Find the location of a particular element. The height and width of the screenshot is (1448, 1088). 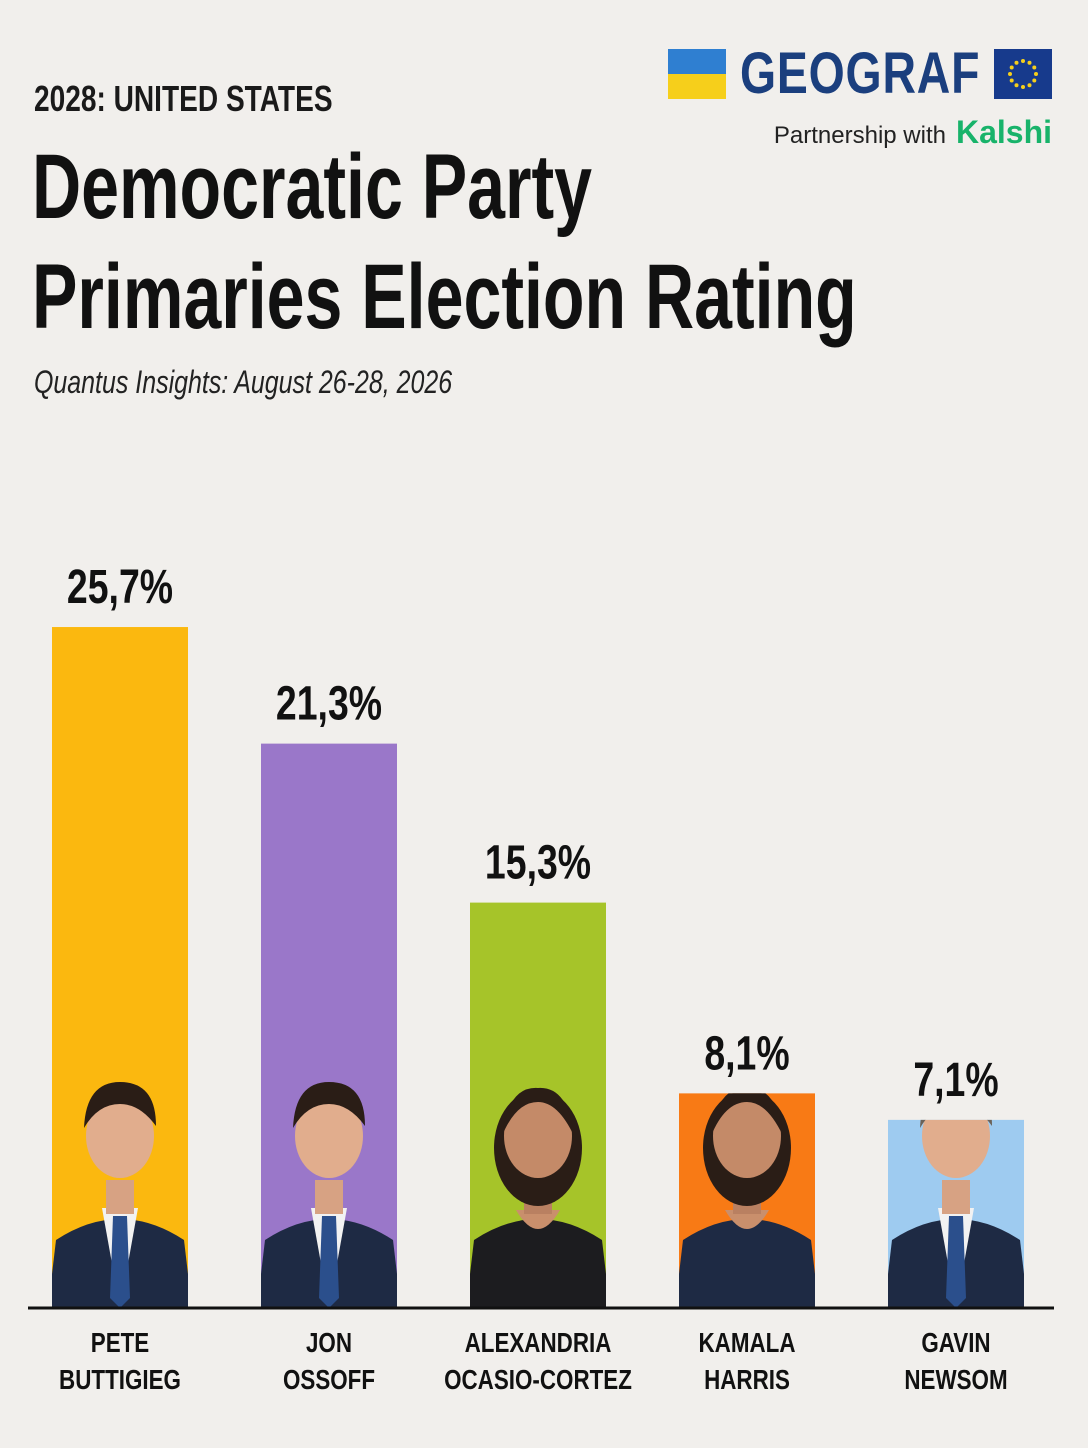

category-label-line: GAVIN is located at coordinates (955, 1343).